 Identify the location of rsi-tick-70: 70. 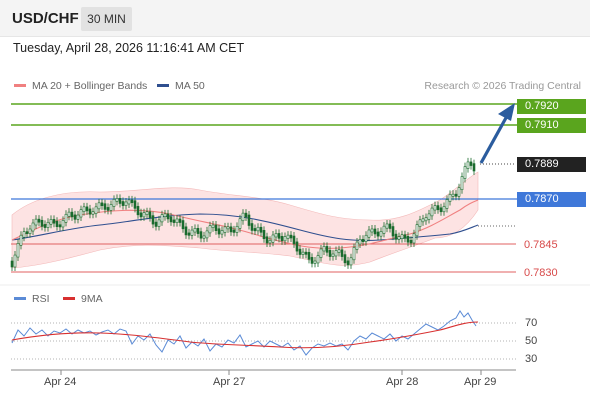
(531, 323).